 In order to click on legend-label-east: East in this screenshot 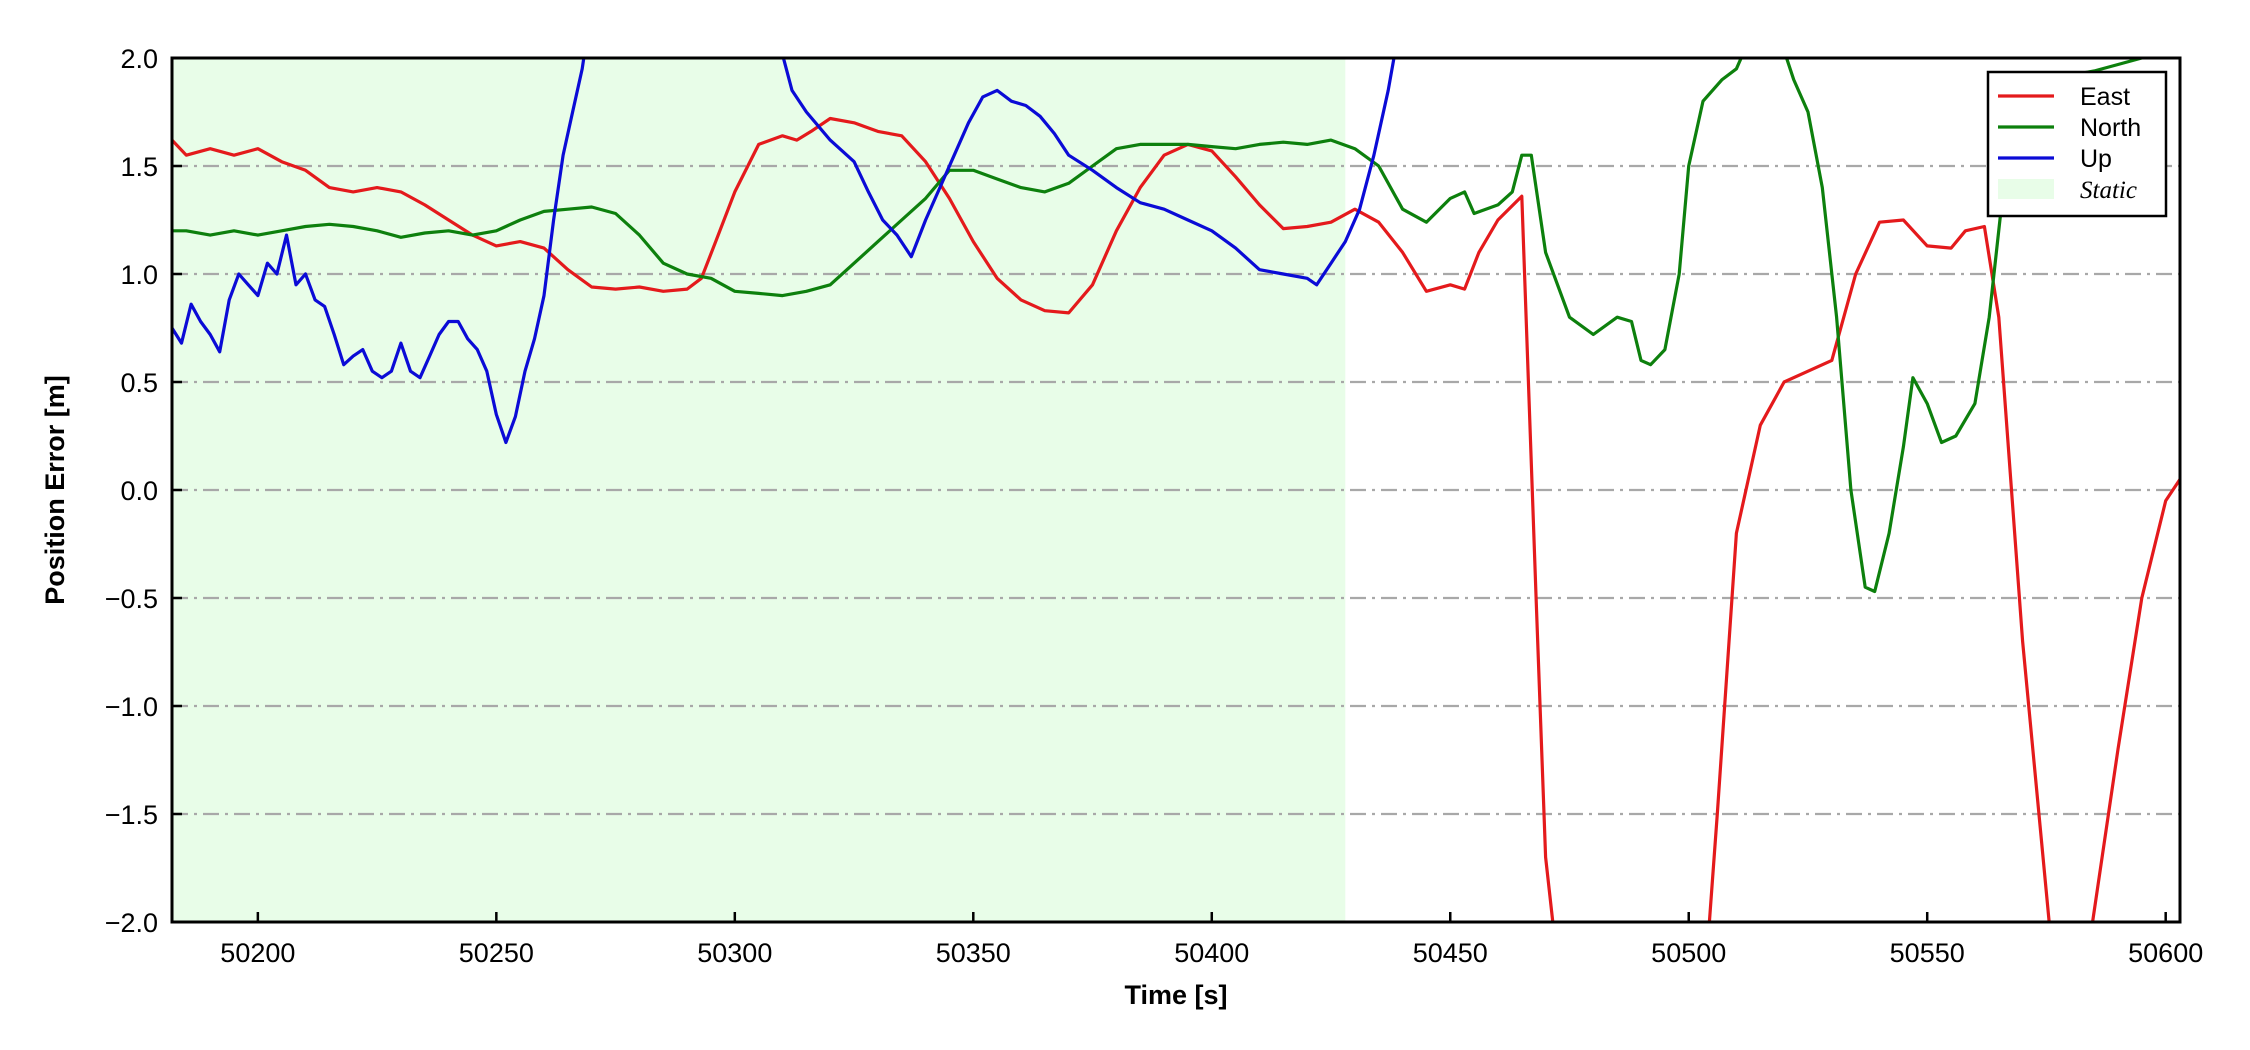, I will do `click(2105, 97)`.